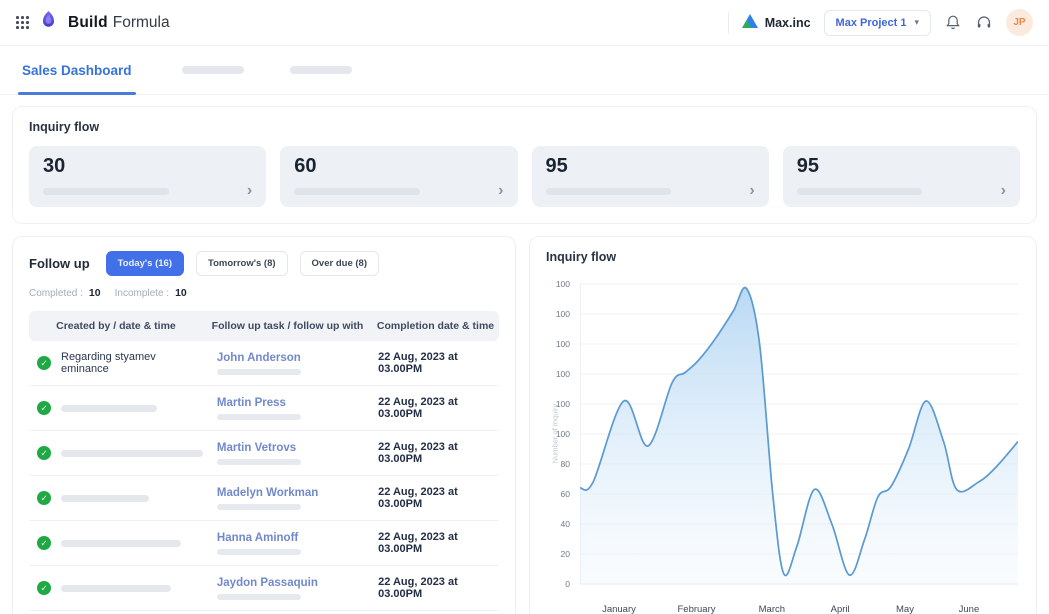  Describe the element at coordinates (251, 402) in the screenshot. I see `contact-link: Martin Press` at that location.